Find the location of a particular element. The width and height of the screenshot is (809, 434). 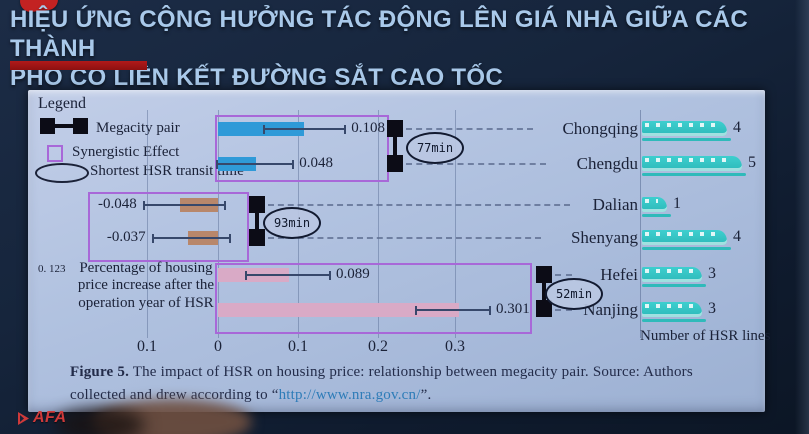

value-label: 0.301 is located at coordinates (513, 309).